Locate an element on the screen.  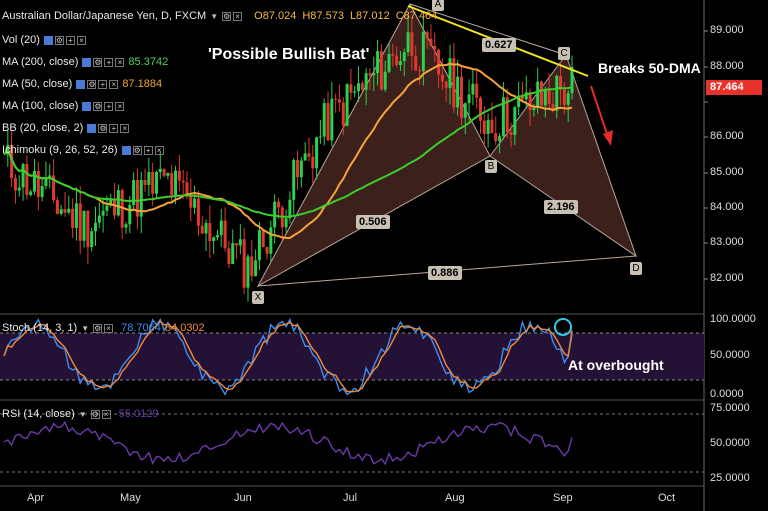
indicator-label: BB (20, close, 2) is located at coordinates (43, 128).